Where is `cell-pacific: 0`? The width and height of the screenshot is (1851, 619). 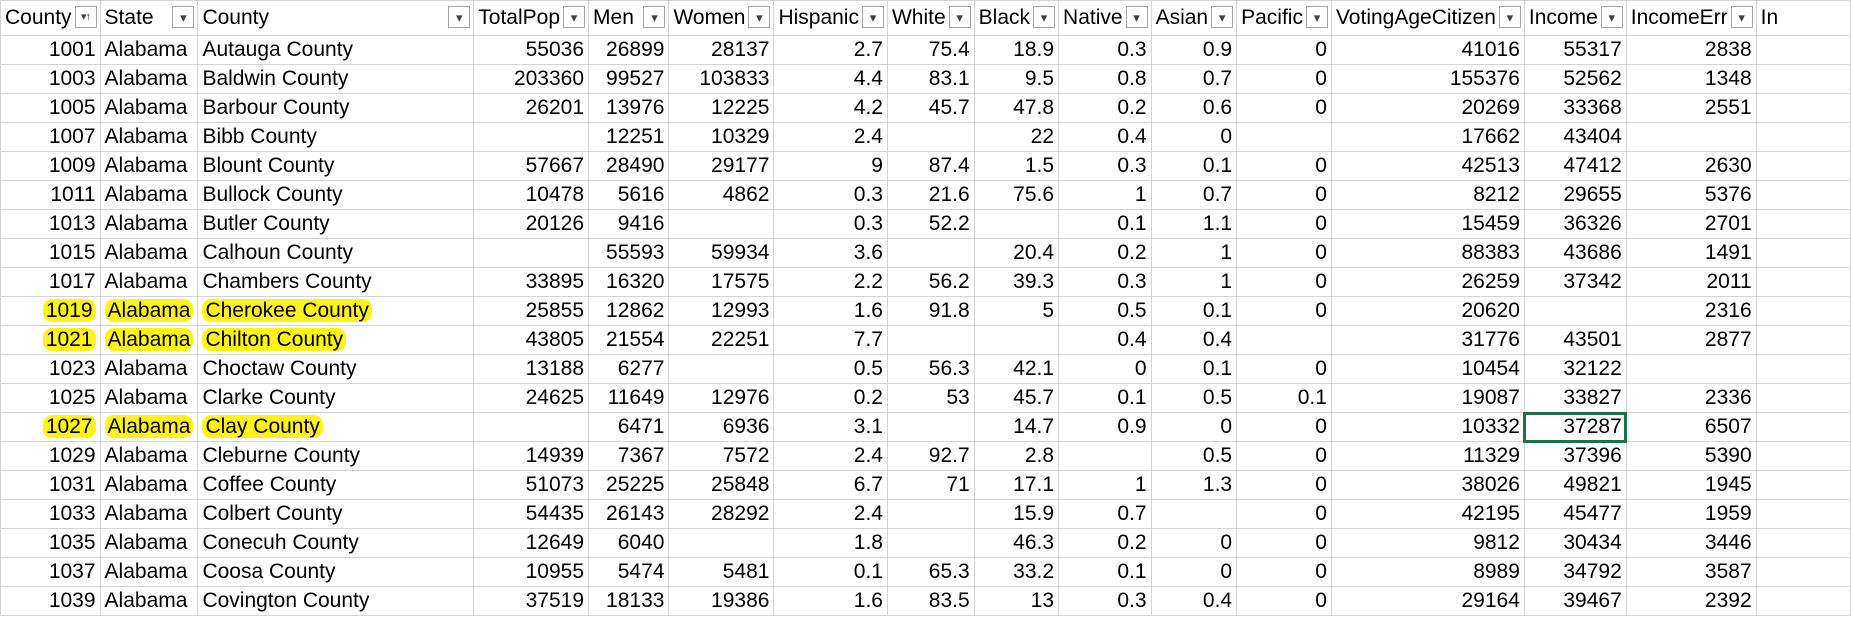
cell-pacific: 0 is located at coordinates (1284, 485).